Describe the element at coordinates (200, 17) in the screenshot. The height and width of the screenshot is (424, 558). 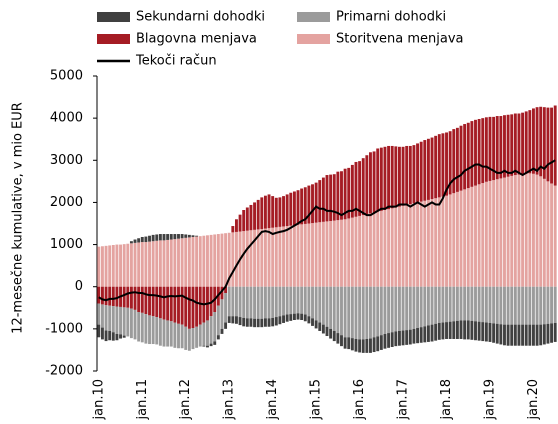
I see `legend-label: Sekundarni dohodki` at that location.